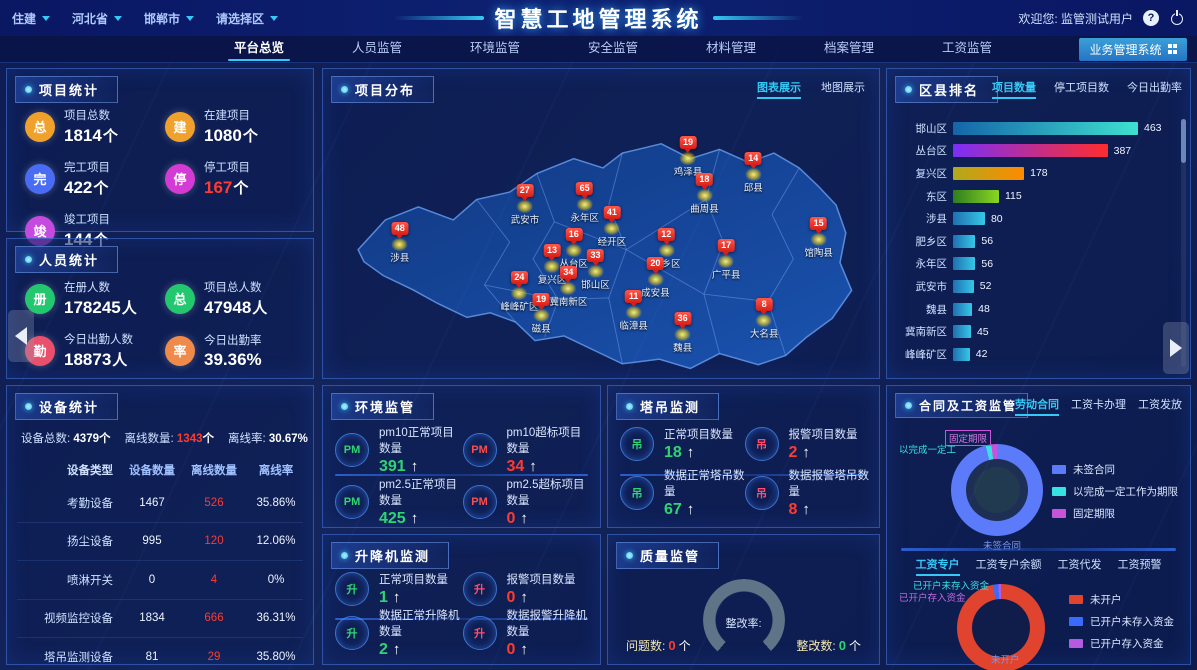  I want to click on callout-unsigned: 未签合同, so click(1002, 546).